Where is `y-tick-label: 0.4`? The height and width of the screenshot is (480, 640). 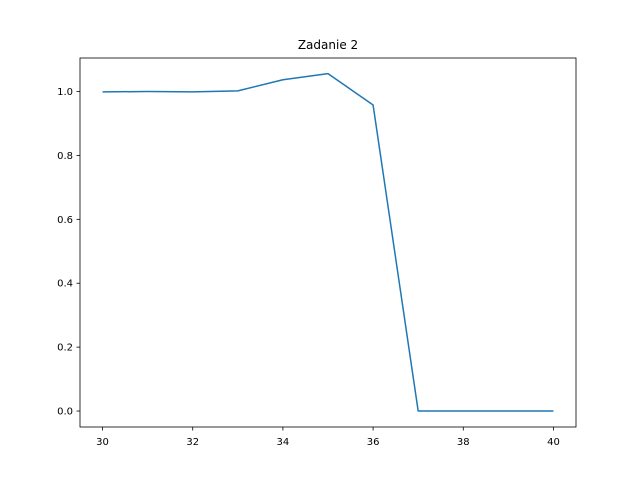 y-tick-label: 0.4 is located at coordinates (65, 284).